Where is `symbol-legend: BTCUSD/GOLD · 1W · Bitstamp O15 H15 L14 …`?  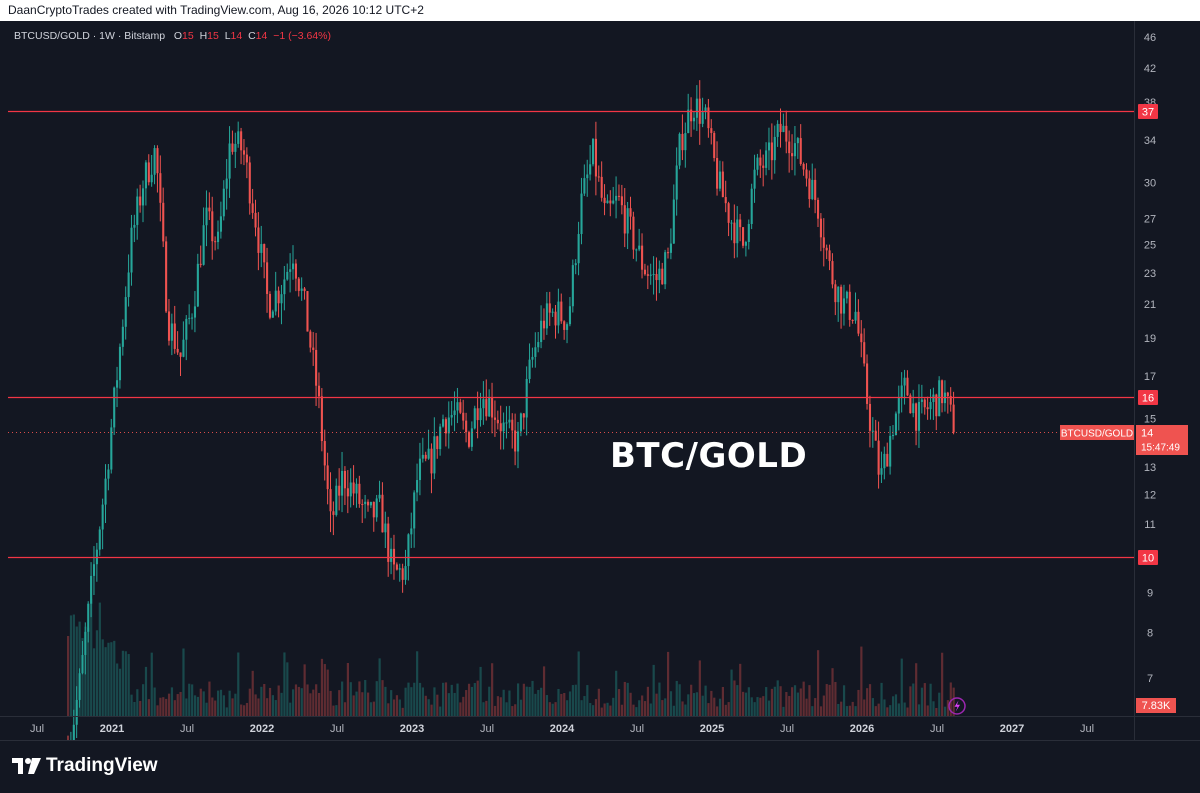
symbol-legend: BTCUSD/GOLD · 1W · Bitstamp O15 H15 L14 … is located at coordinates (172, 36).